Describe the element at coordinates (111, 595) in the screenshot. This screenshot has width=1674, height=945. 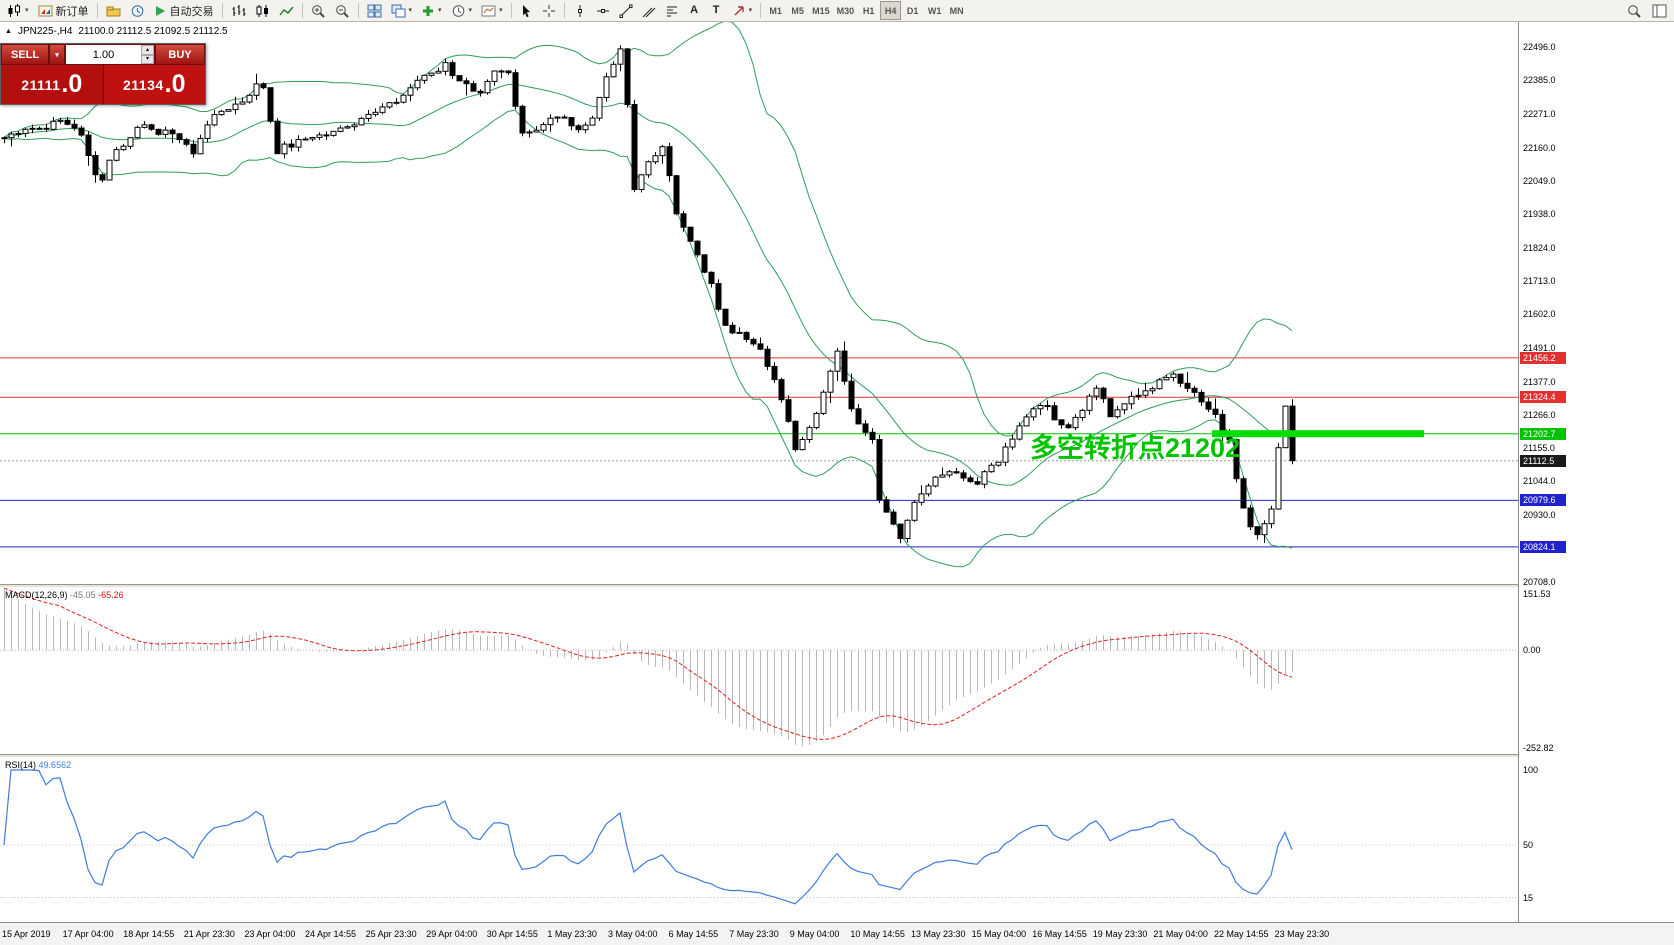
I see `macd-value-signal: -65.26` at that location.